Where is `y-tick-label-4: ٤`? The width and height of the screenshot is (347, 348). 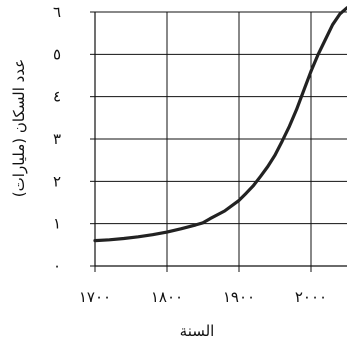
y-tick-label-4: ٤ is located at coordinates (57, 97).